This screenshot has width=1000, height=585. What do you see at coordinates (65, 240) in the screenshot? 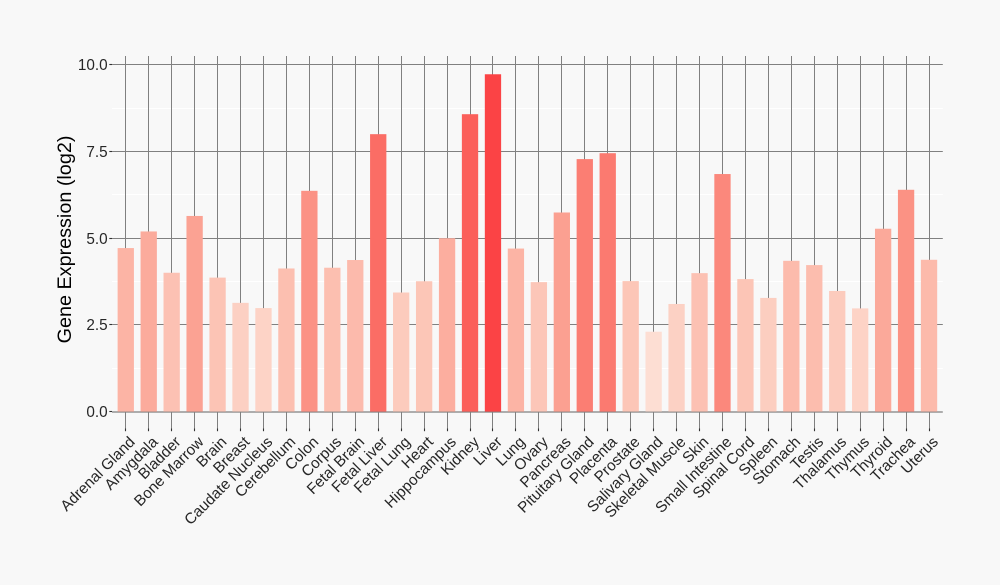
I see `svg-text: Gene Expression (log2)` at bounding box center [65, 240].